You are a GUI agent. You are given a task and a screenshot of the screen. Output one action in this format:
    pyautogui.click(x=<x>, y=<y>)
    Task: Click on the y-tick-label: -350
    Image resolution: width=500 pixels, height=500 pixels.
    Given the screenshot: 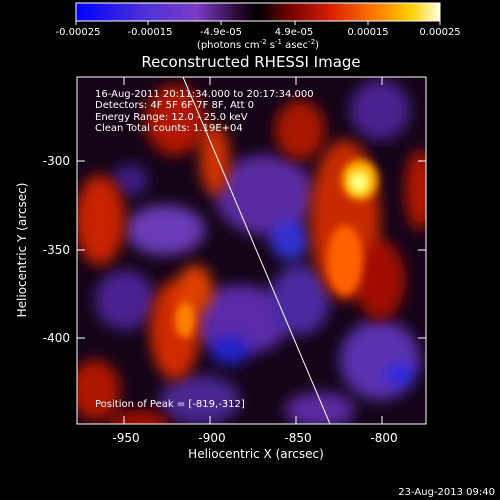 What is the action you would take?
    pyautogui.click(x=56, y=250)
    